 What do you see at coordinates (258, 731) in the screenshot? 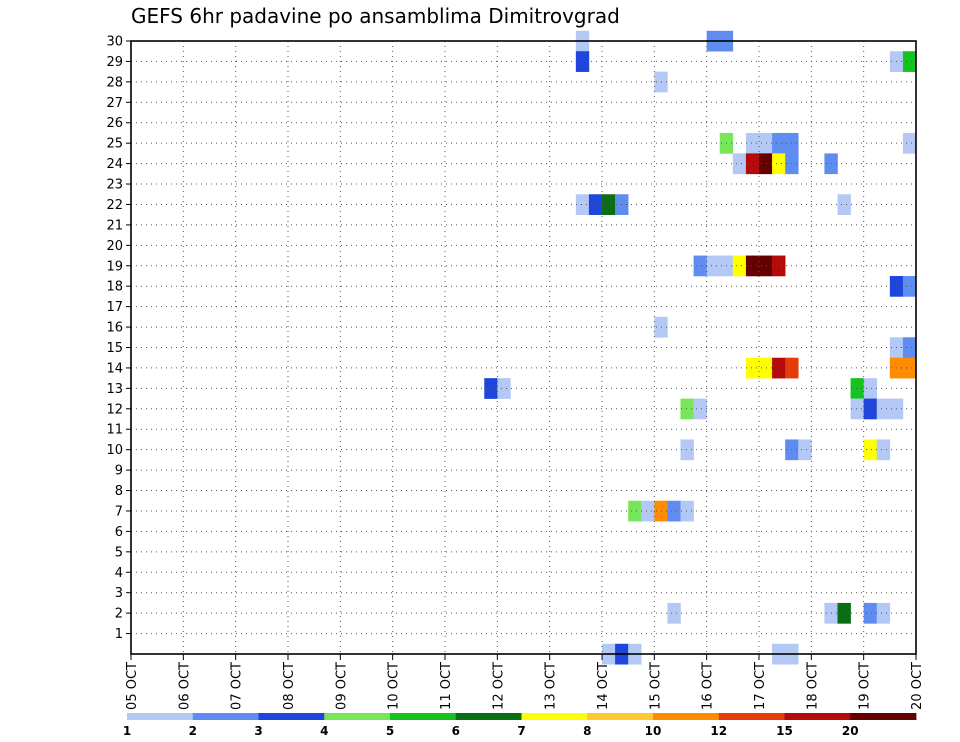
I see `legend-label: 3` at bounding box center [258, 731].